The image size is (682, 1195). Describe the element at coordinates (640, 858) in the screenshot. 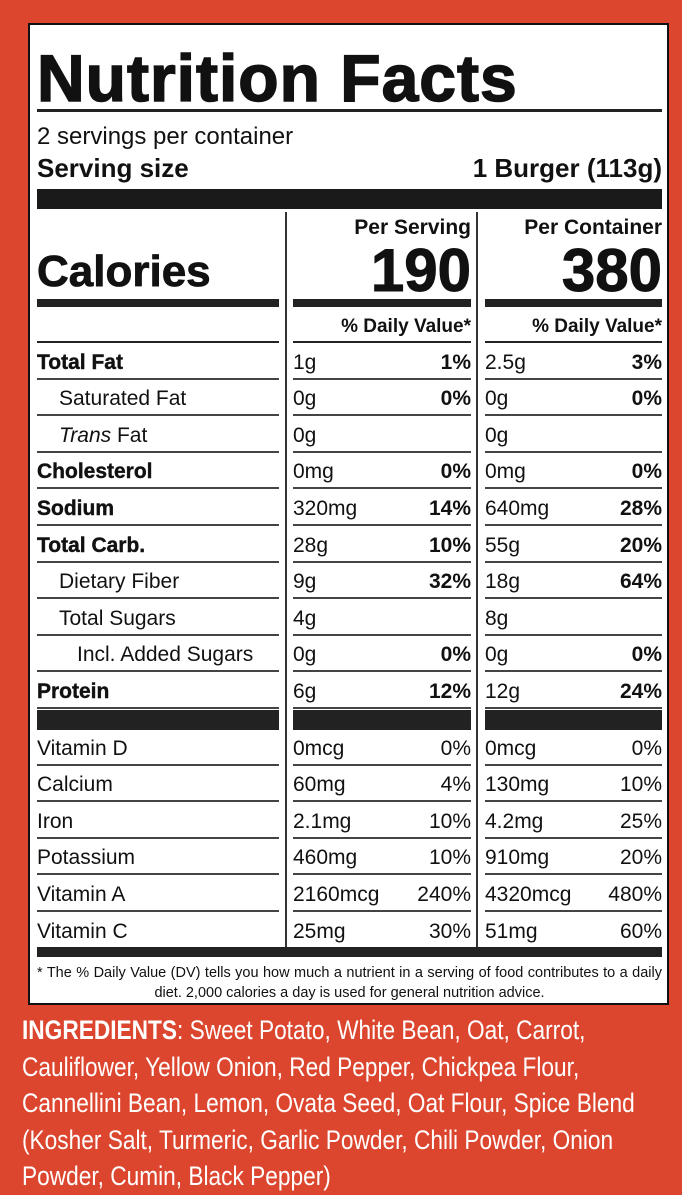

I see `container-daily-value: 20%` at that location.